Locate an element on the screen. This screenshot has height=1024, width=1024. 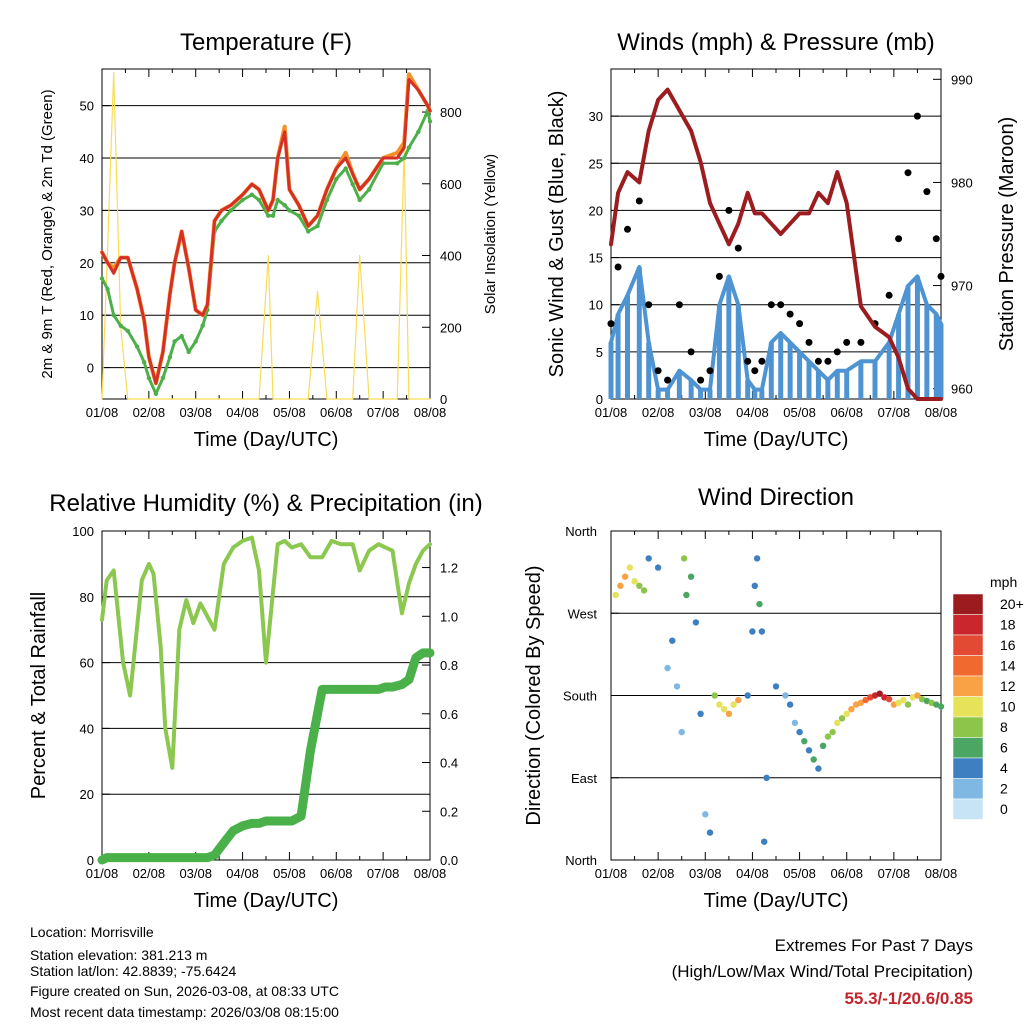
y2-tick-label: 0 is located at coordinates (443, 399).